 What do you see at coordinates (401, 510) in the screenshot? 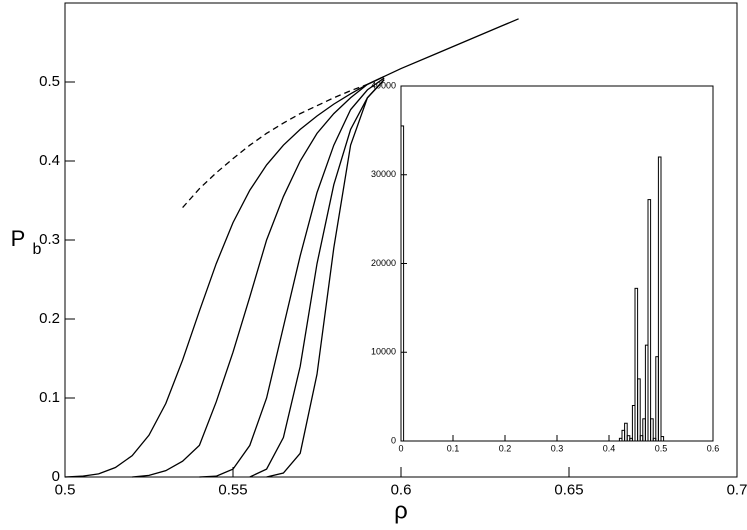
I see `x-axis-label: ρ` at bounding box center [401, 510].